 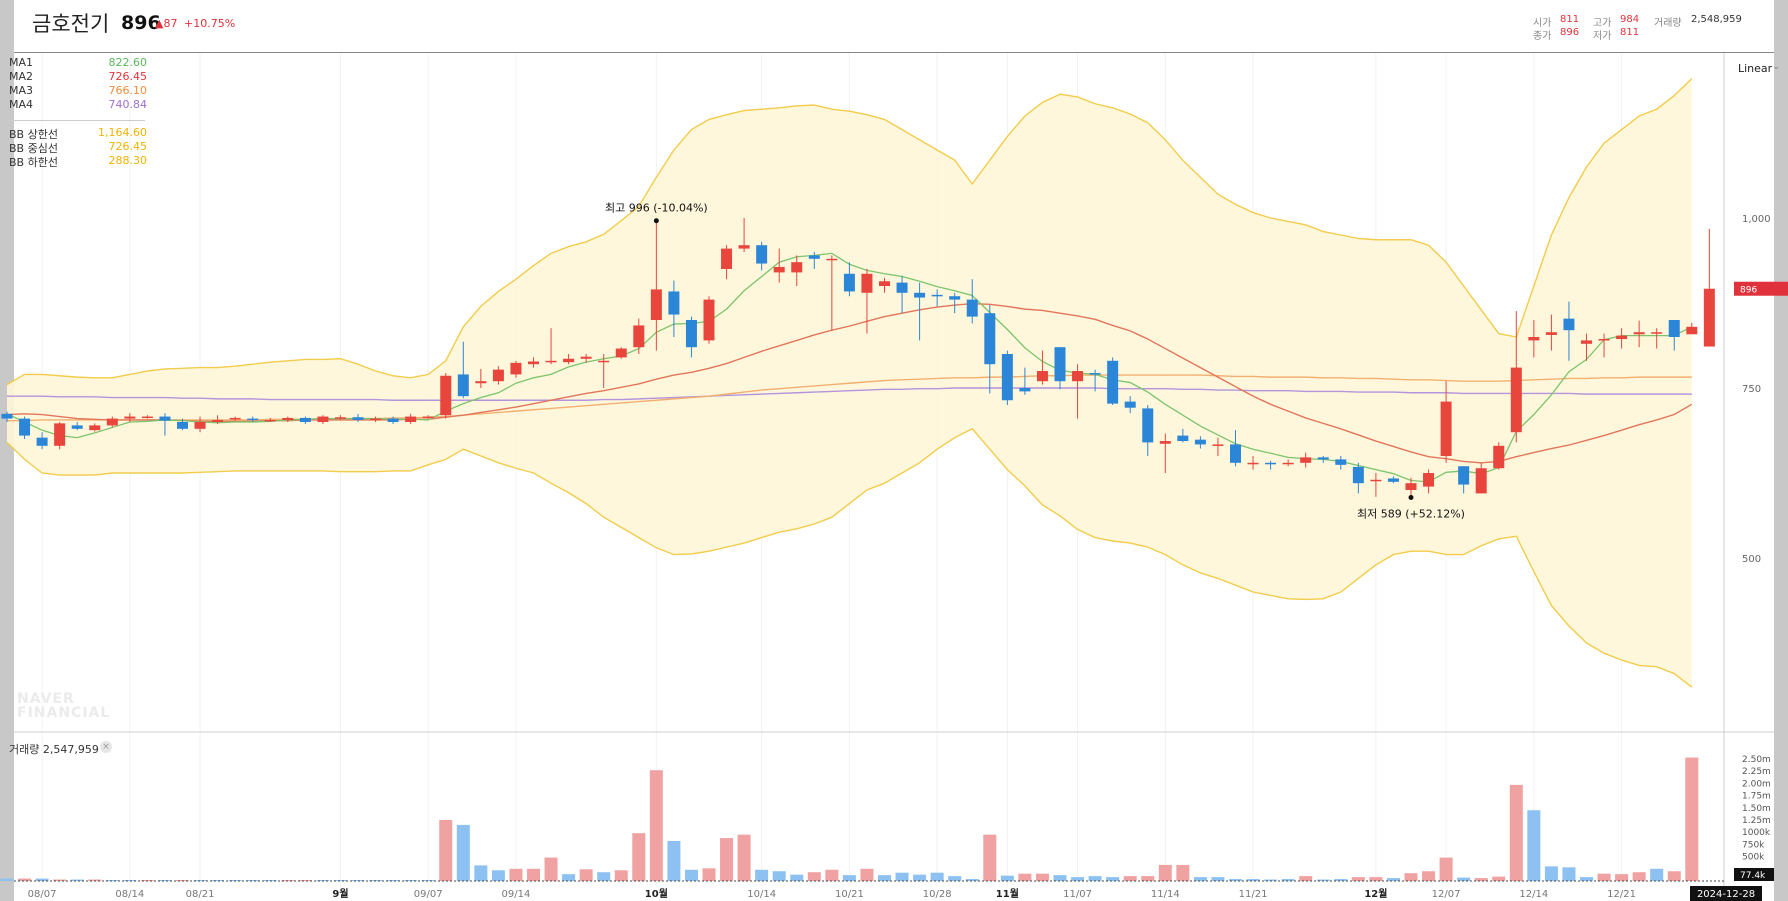 What do you see at coordinates (761, 894) in the screenshot?
I see `x-tick-label: 10/14` at bounding box center [761, 894].